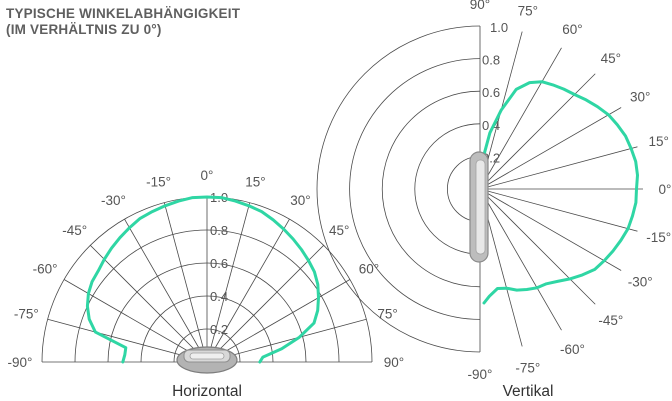 The width and height of the screenshot is (672, 401). I want to click on angle-tick-label-horizontal-9: 45°, so click(339, 230).